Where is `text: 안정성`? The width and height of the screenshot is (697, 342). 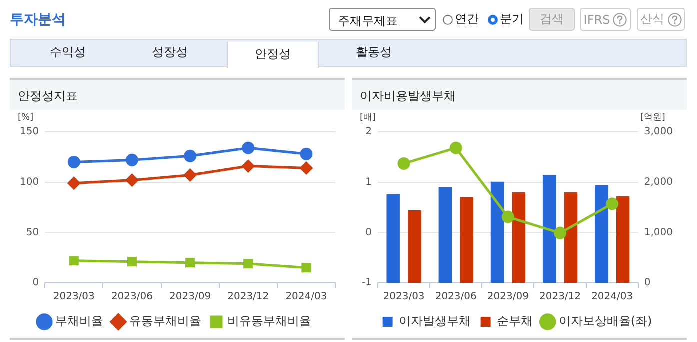 text: 안정성 is located at coordinates (273, 55).